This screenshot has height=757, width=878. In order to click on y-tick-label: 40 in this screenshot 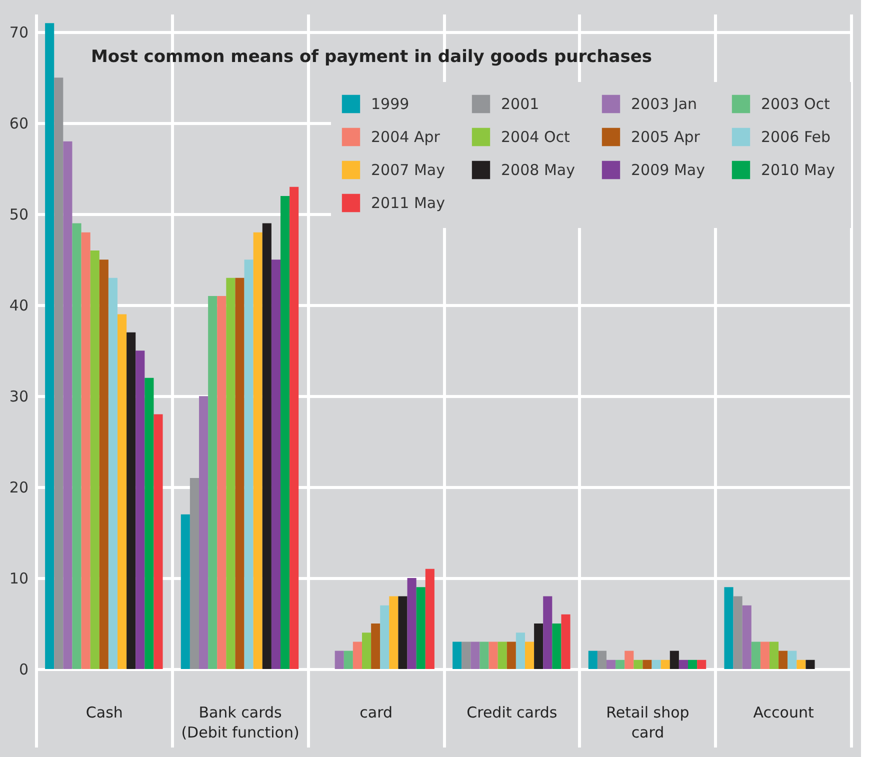, I will do `click(18, 305)`.